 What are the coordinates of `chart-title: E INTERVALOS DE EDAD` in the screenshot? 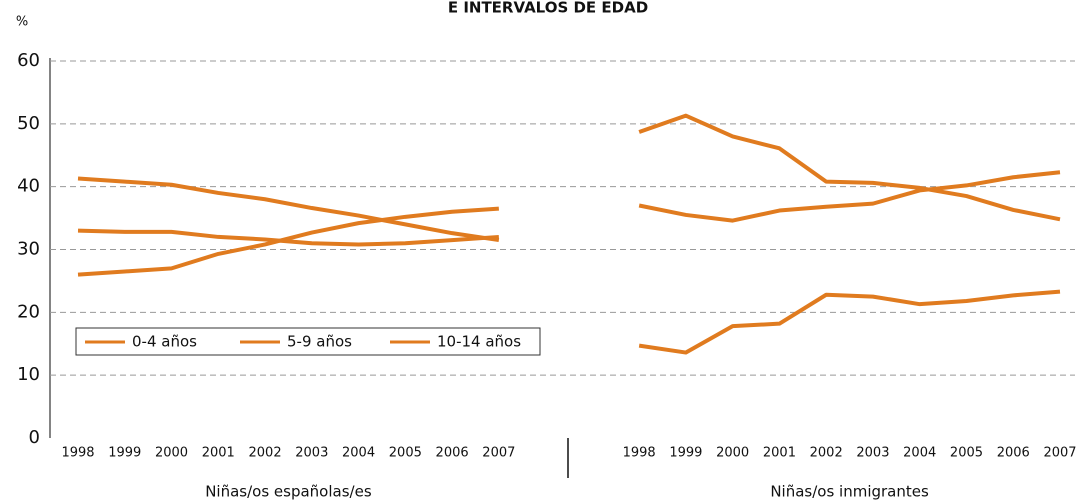 It's located at (548, 8).